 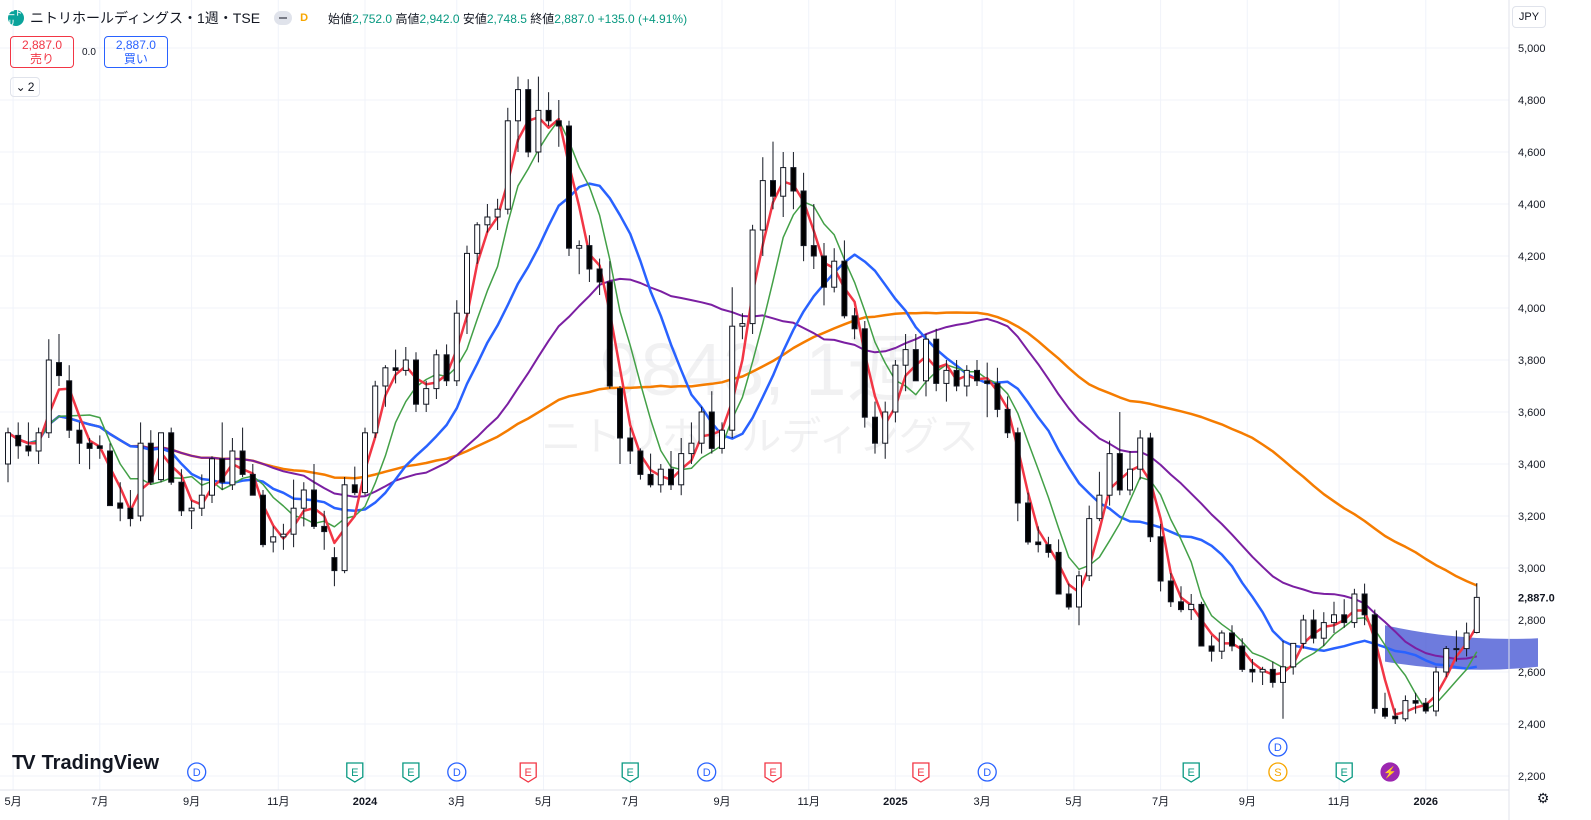 What do you see at coordinates (1532, 205) in the screenshot?
I see `y-tick-label: 4,400` at bounding box center [1532, 205].